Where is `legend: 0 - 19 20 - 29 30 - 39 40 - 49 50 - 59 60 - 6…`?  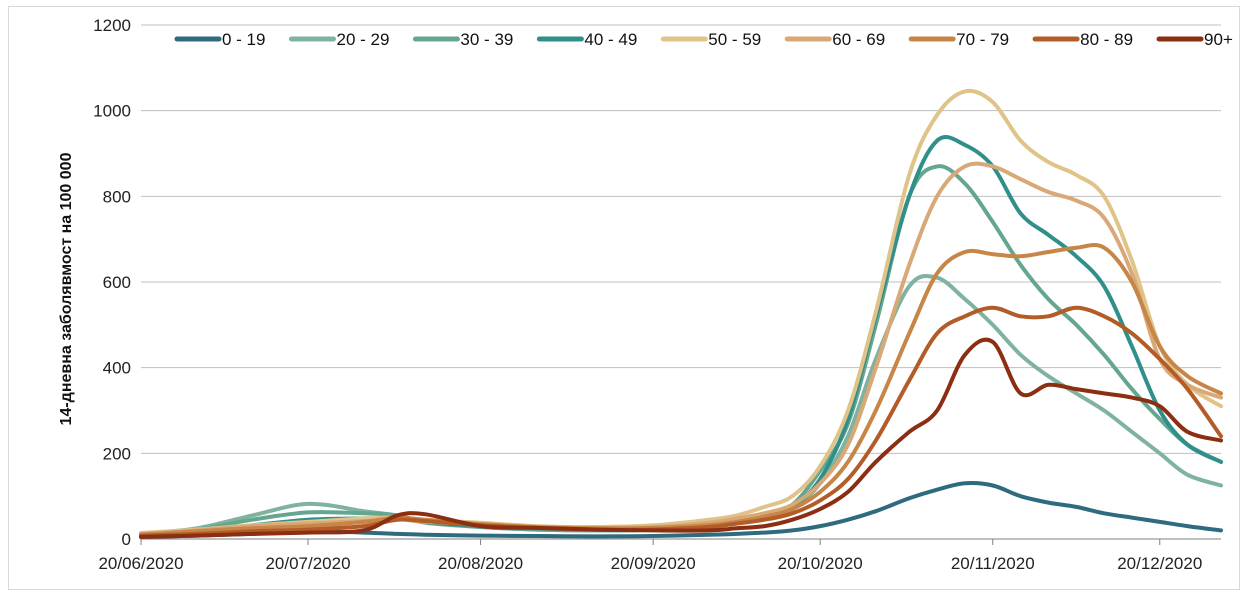 legend: 0 - 19 20 - 29 30 - 39 40 - 49 50 - 59 60 - 6… is located at coordinates (703, 39).